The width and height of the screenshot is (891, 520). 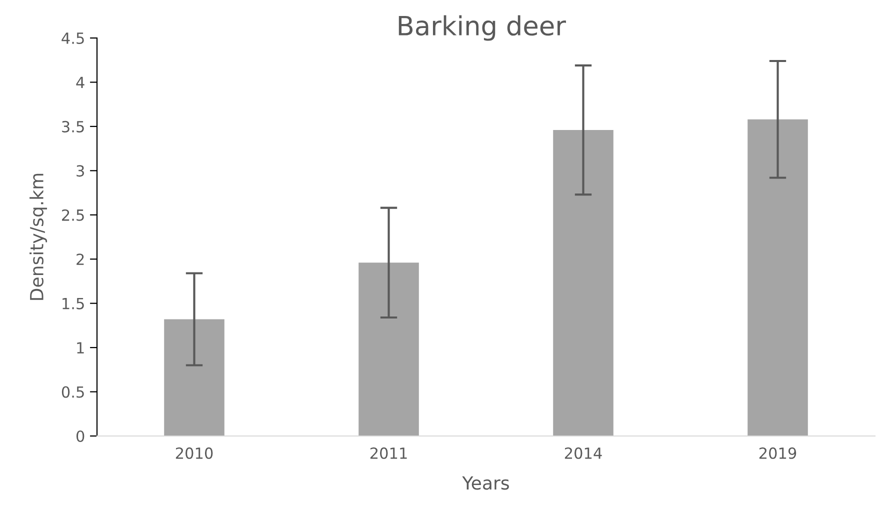 I want to click on y-tick-label: 1, so click(x=80, y=348).